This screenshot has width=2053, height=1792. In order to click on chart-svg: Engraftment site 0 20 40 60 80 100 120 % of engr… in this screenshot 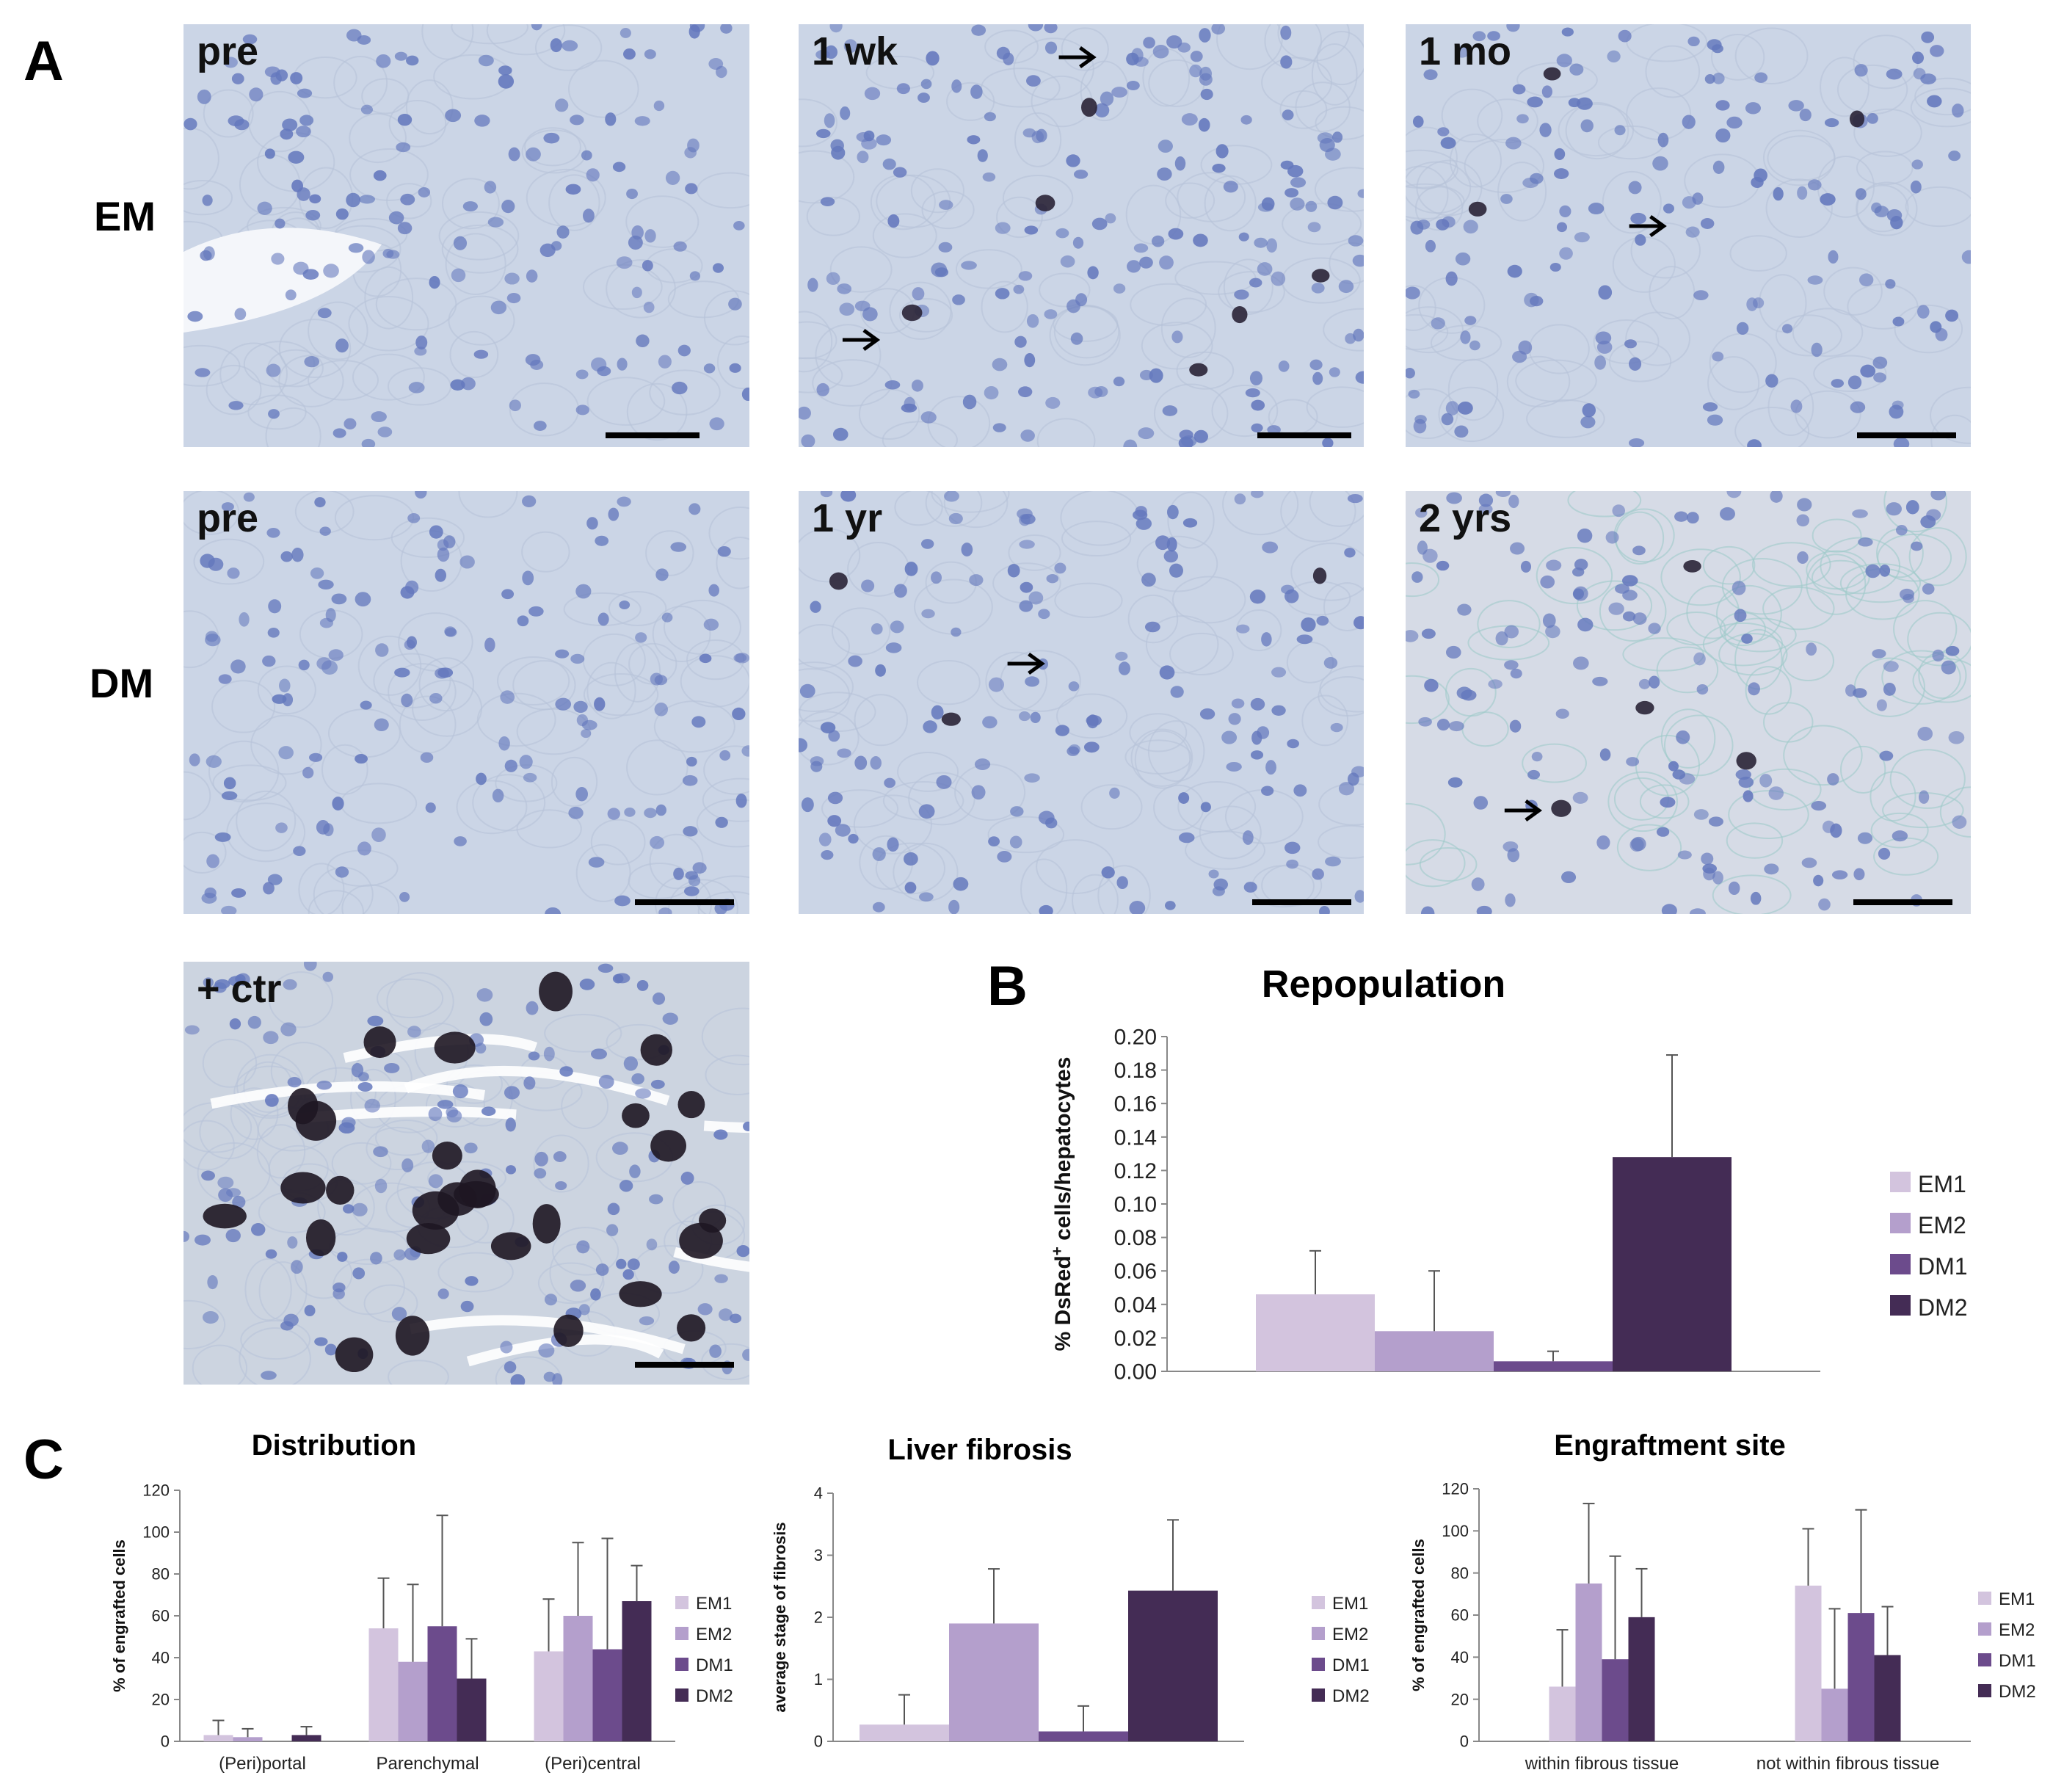, I will do `click(1722, 1602)`.